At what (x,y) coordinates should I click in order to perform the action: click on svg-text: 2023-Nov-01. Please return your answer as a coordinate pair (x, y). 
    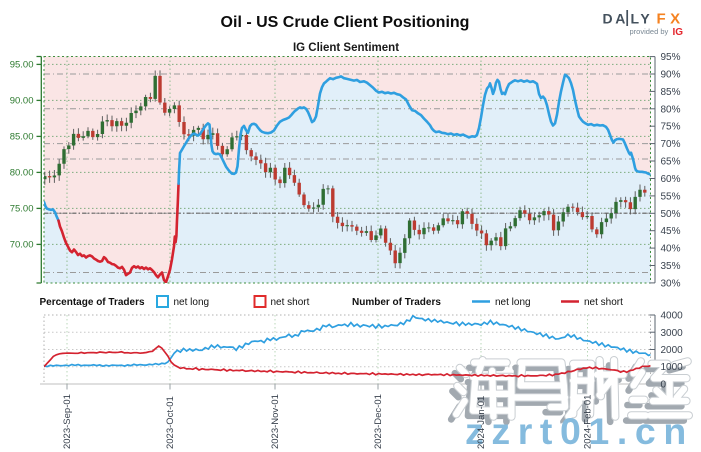
    Looking at the image, I should click on (275, 421).